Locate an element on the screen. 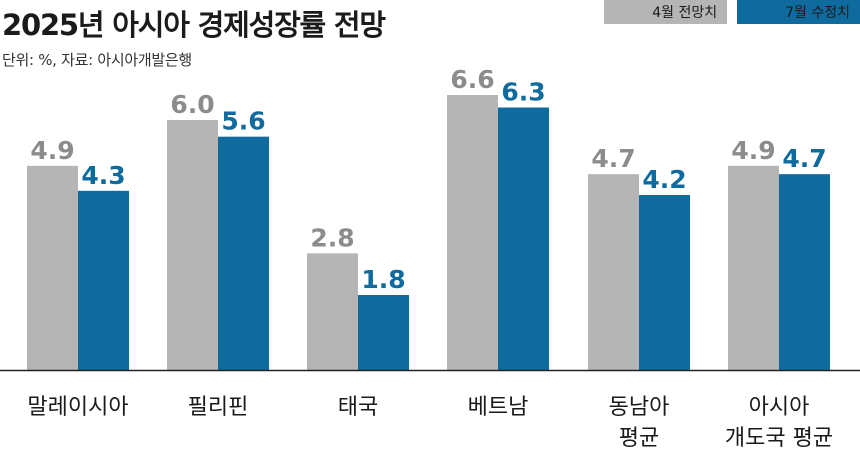 Image resolution: width=860 pixels, height=454 pixels. value-label-southeast-asia-avg-july: 4.2 is located at coordinates (664, 179).